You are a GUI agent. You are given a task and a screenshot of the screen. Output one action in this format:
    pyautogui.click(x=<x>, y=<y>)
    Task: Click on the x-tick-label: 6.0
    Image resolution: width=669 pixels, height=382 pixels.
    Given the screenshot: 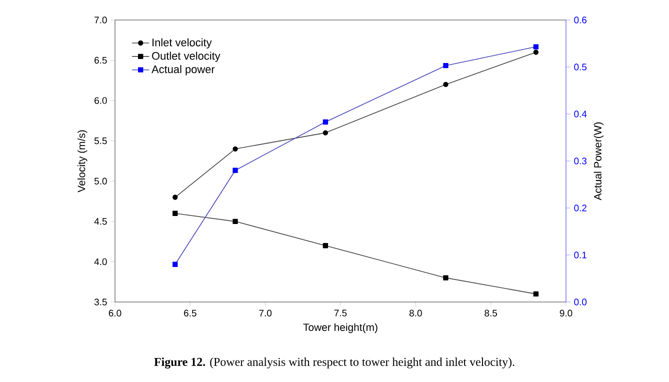 What is the action you would take?
    pyautogui.click(x=115, y=313)
    